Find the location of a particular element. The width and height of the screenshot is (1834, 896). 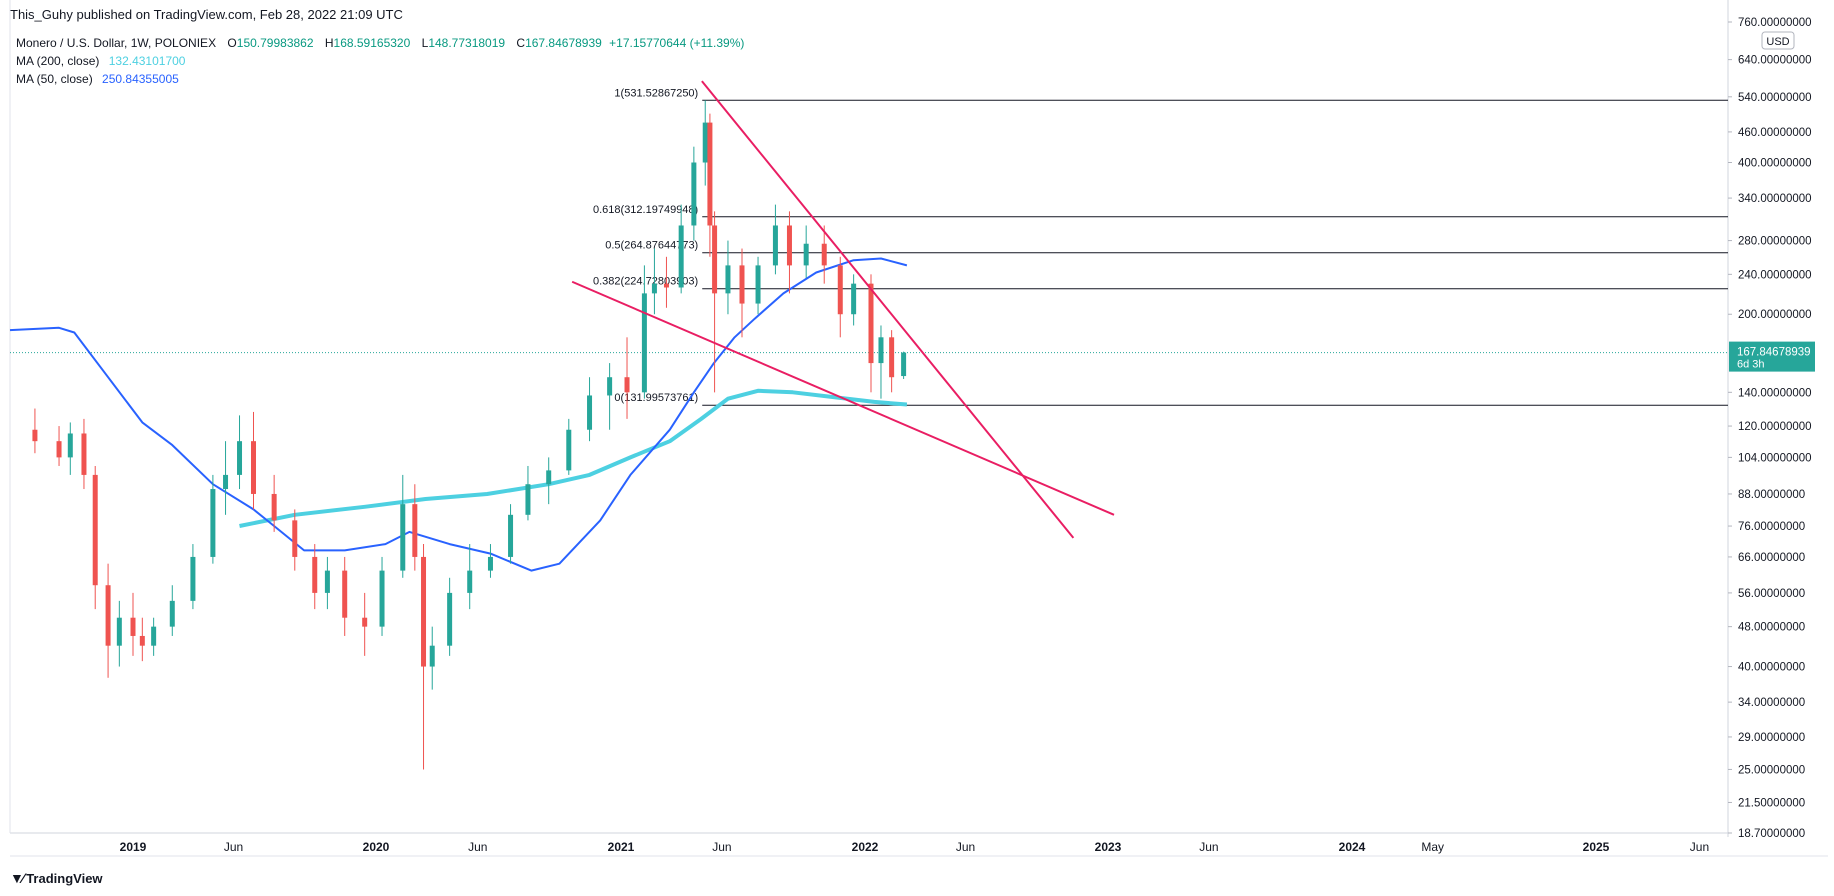

y-tick-label: 640.00000000 is located at coordinates (1775, 61).